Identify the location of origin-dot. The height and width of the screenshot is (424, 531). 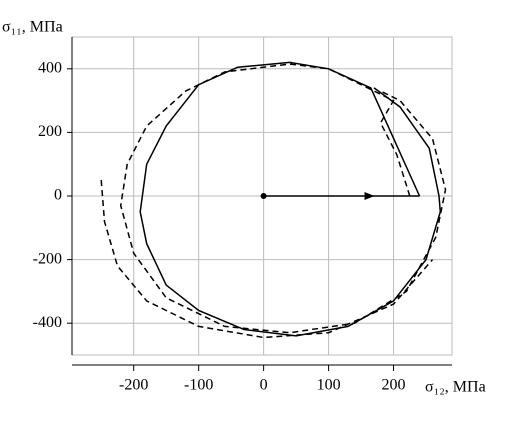
(263, 196).